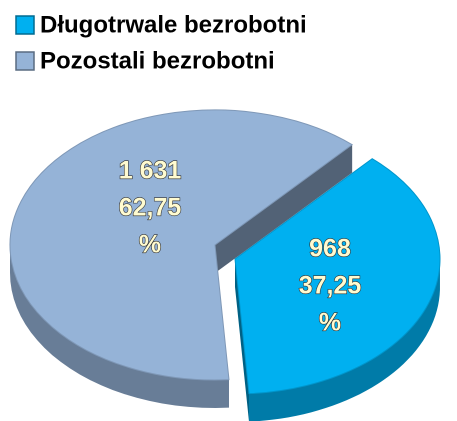 This screenshot has height=421, width=457. What do you see at coordinates (330, 286) in the screenshot?
I see `percent-label: 37,25` at bounding box center [330, 286].